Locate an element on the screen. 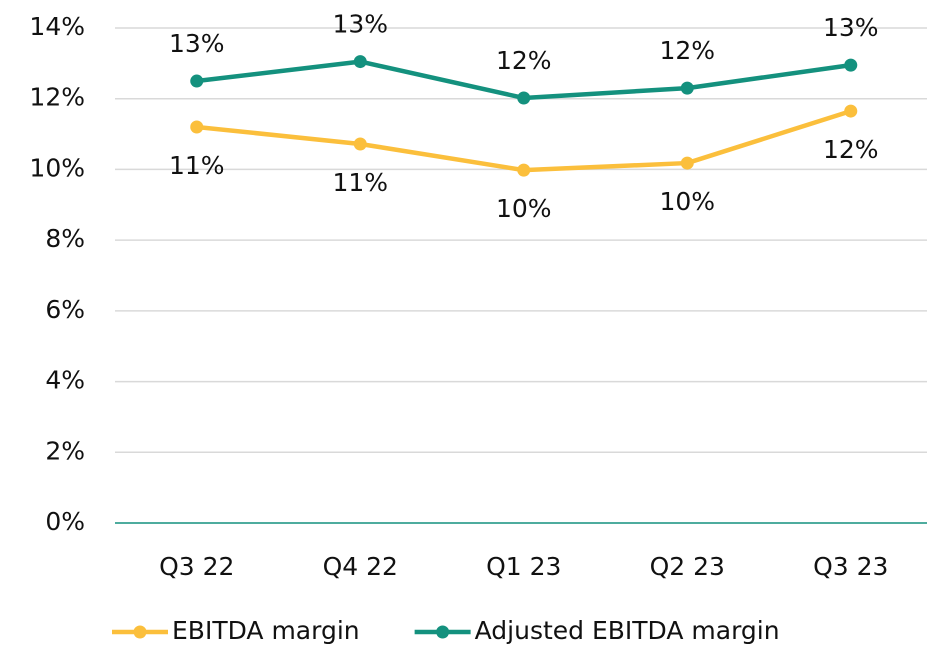 Image resolution: width=927 pixels, height=649 pixels. x-tick-label: Q3 22 is located at coordinates (196, 566).